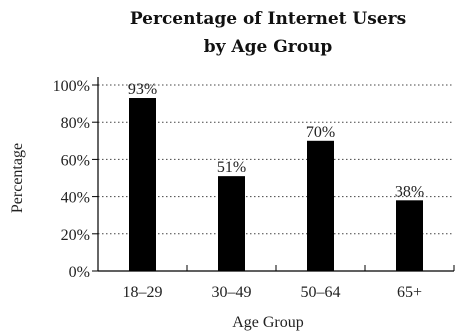 This screenshot has height=333, width=461. I want to click on data-label: 93%, so click(142, 89).